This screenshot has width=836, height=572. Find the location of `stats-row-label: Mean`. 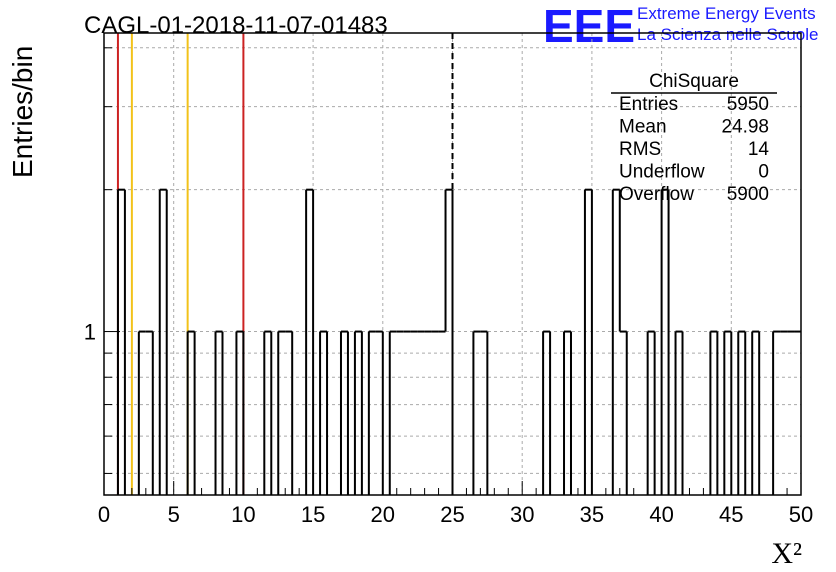

stats-row-label: Mean is located at coordinates (643, 127).